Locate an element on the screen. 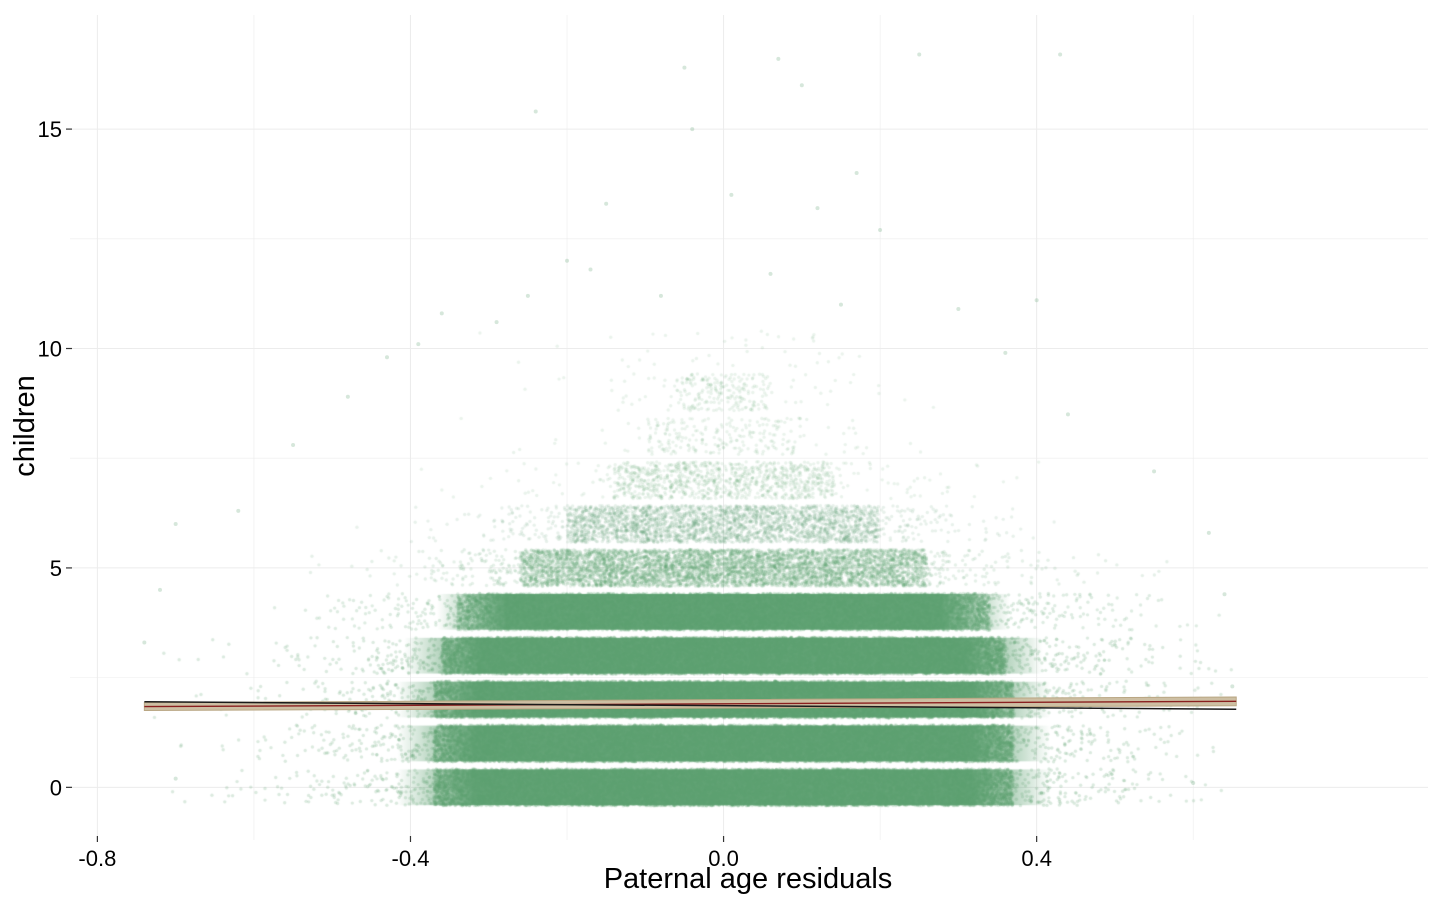  smooth-fit-line is located at coordinates (690, 704).